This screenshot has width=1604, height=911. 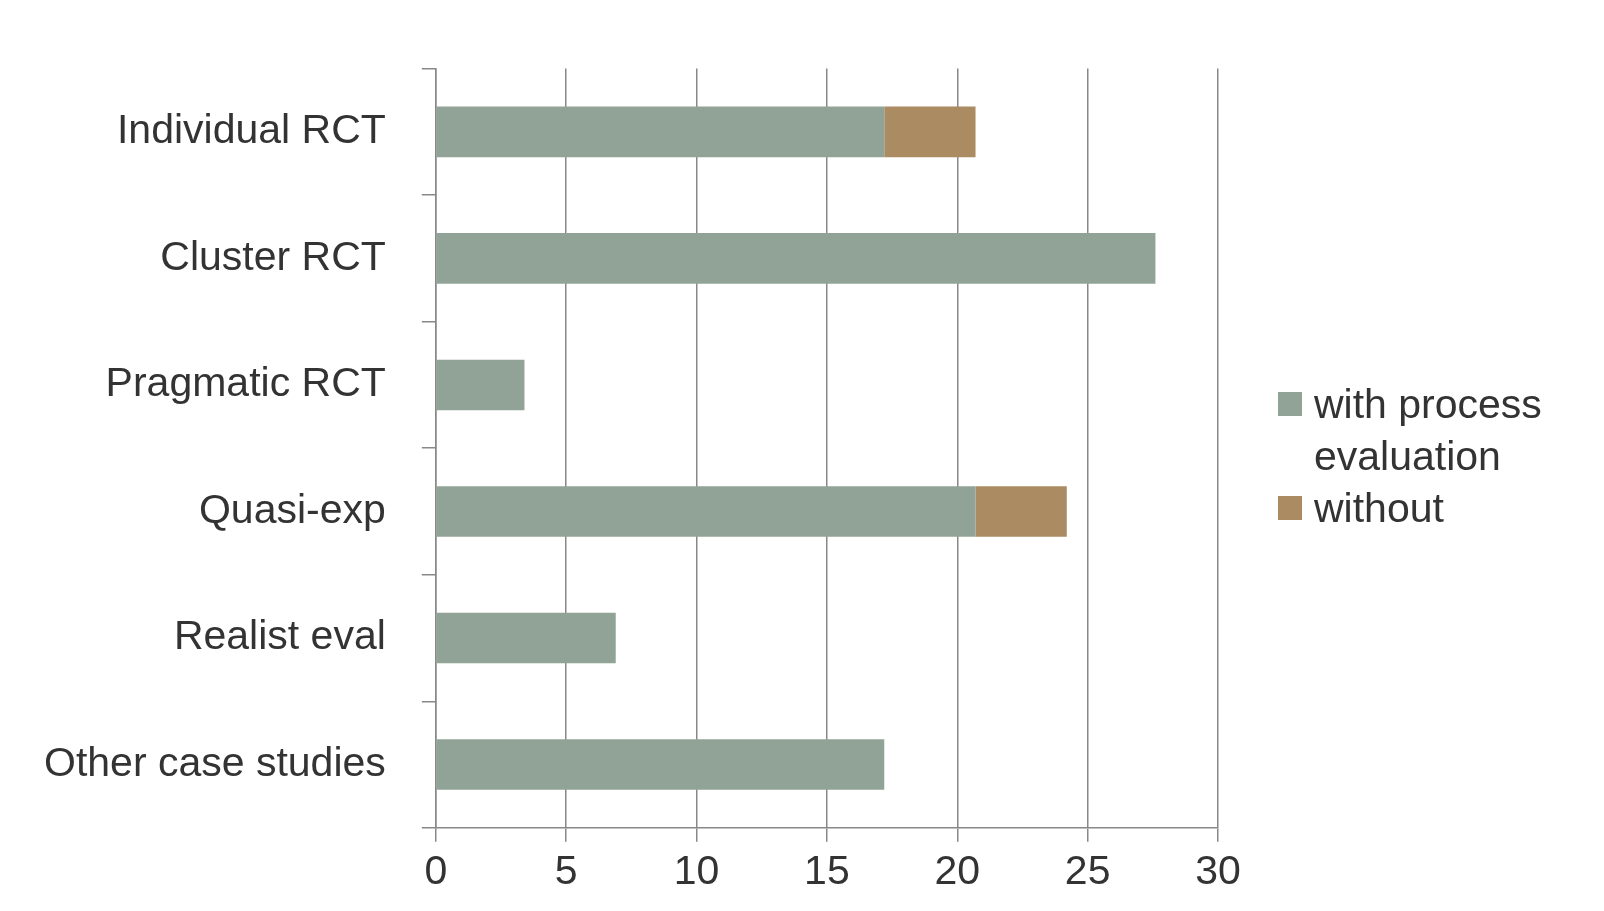 What do you see at coordinates (1379, 508) in the screenshot?
I see `legend-label: without` at bounding box center [1379, 508].